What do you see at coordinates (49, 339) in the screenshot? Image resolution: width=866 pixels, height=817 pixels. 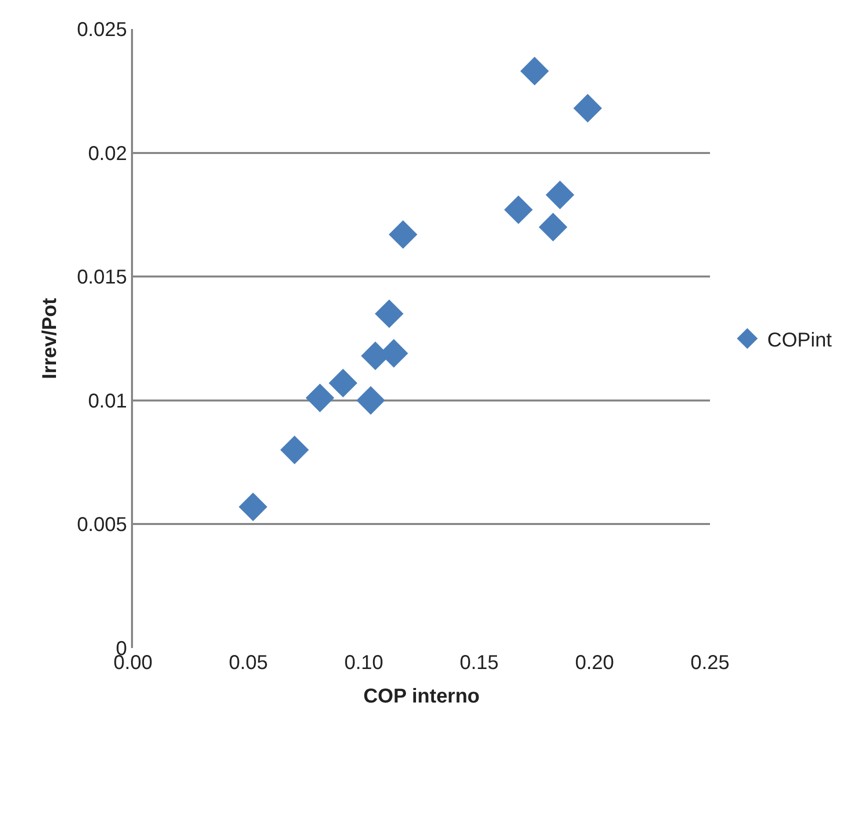 I see `y-axis-title: Irrev/Pot` at bounding box center [49, 339].